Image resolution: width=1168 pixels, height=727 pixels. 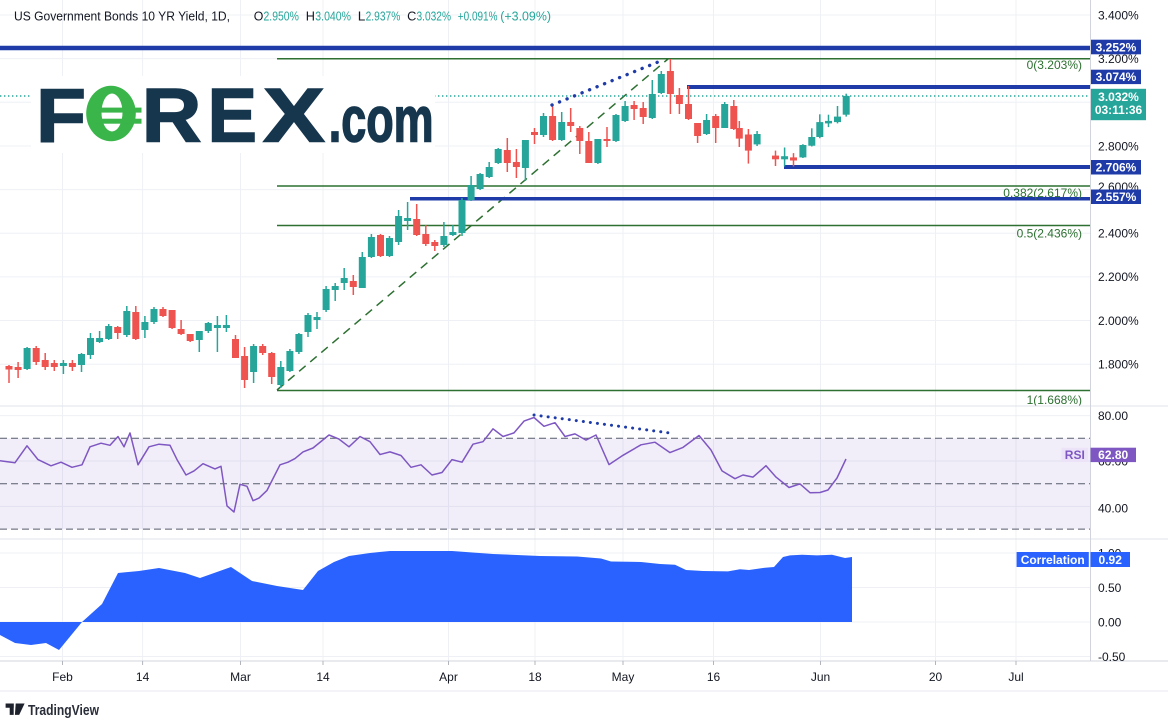 What do you see at coordinates (1049, 233) in the screenshot?
I see `svg-text: 0.5(2.436%)` at bounding box center [1049, 233].